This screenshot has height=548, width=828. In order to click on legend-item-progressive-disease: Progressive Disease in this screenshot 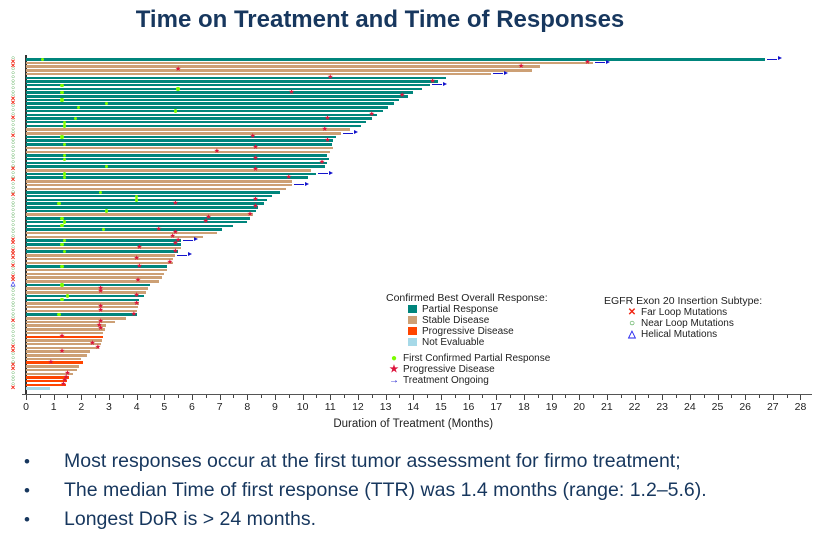, I will do `click(479, 331)`.